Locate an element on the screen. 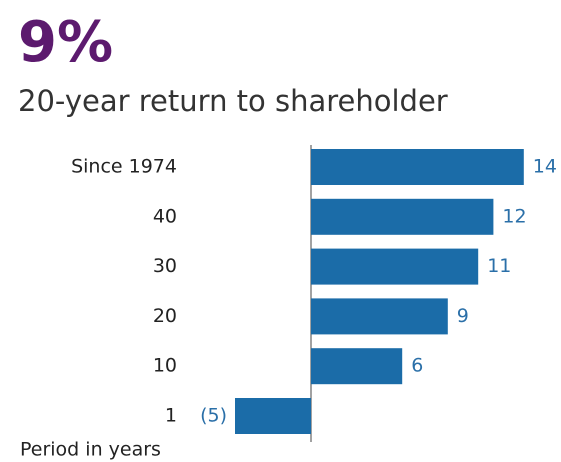 The width and height of the screenshot is (561, 462). data-label: 9 is located at coordinates (463, 316).